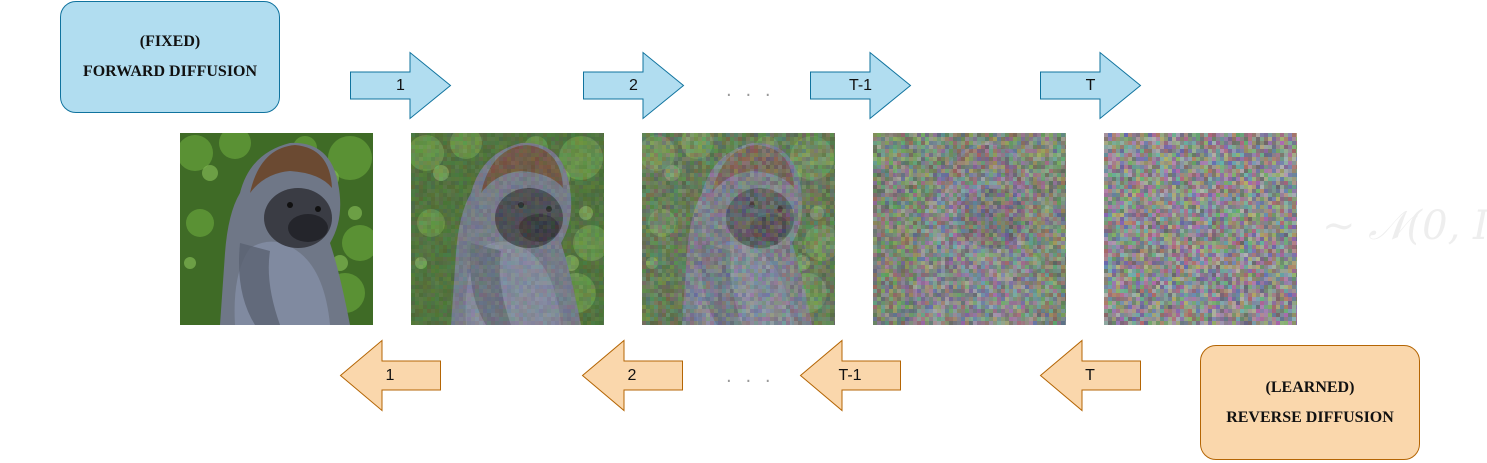 The image size is (1487, 463). I want to click on forward-arrow-label: T-1, so click(860, 85).